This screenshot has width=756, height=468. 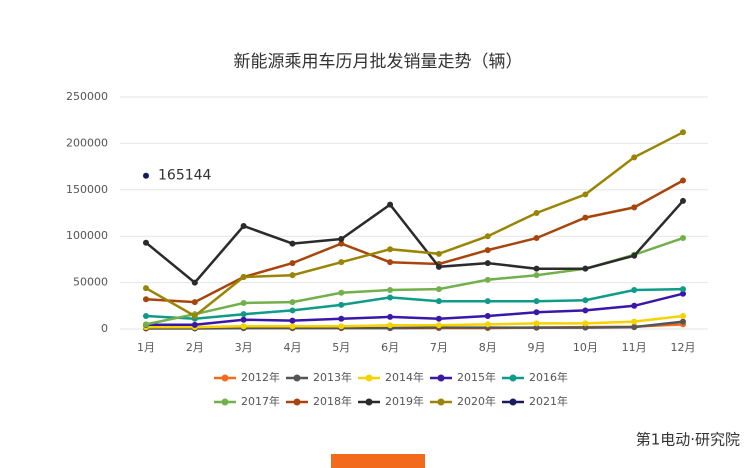 I want to click on y-tick-label: 100000, so click(x=87, y=235).